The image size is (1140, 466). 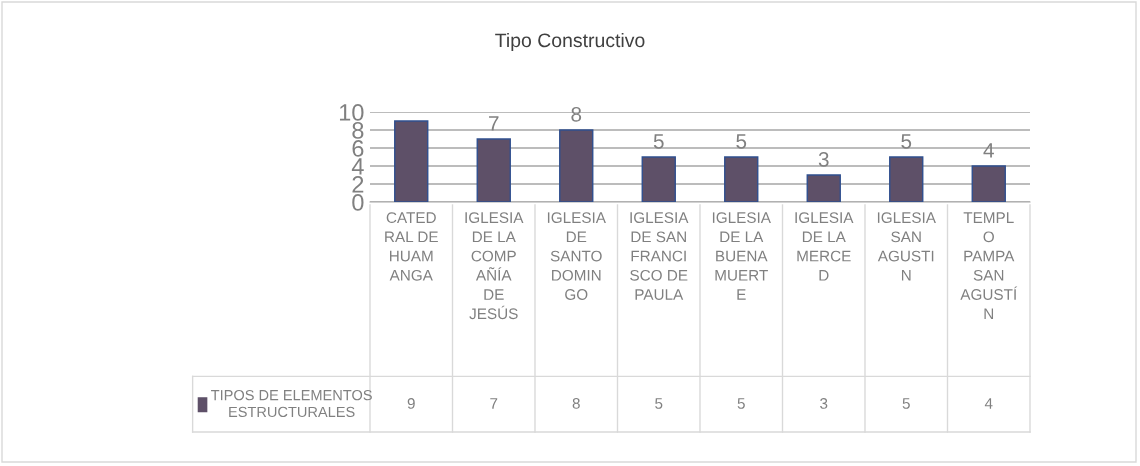 What do you see at coordinates (351, 112) in the screenshot?
I see `y-tick-label: 10` at bounding box center [351, 112].